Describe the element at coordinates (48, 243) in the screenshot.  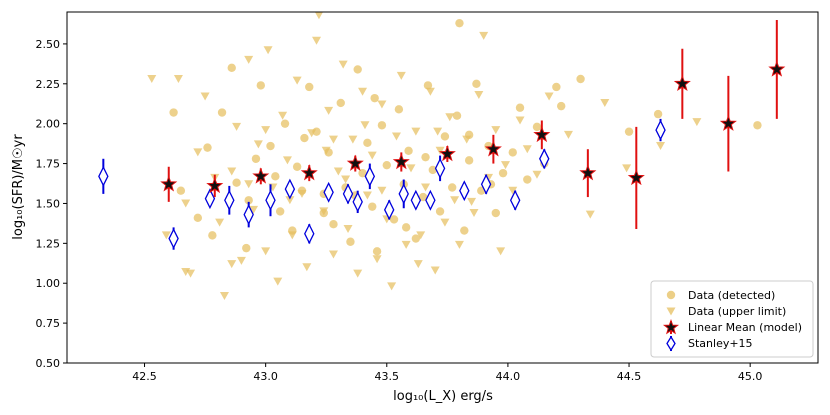
I see `y-tick-label: 1.25` at that location.